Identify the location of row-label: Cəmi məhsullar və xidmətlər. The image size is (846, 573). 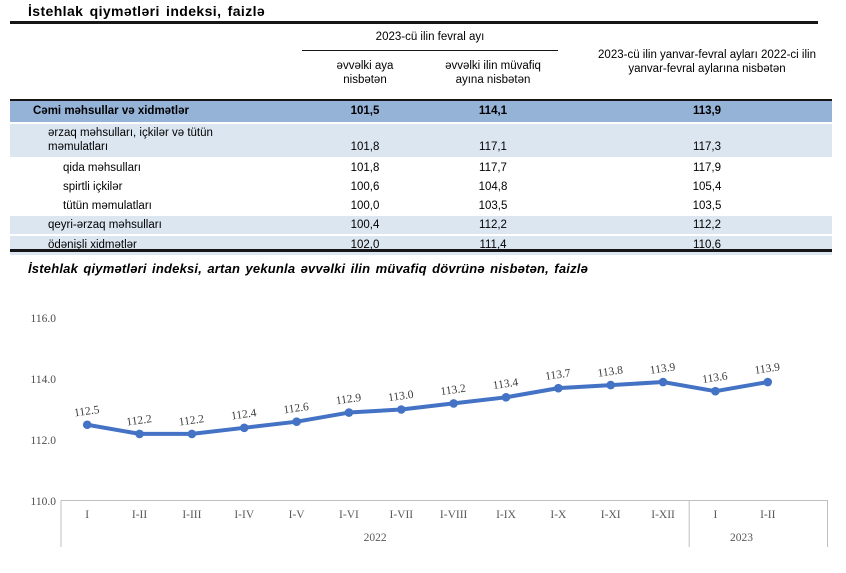
(156, 111).